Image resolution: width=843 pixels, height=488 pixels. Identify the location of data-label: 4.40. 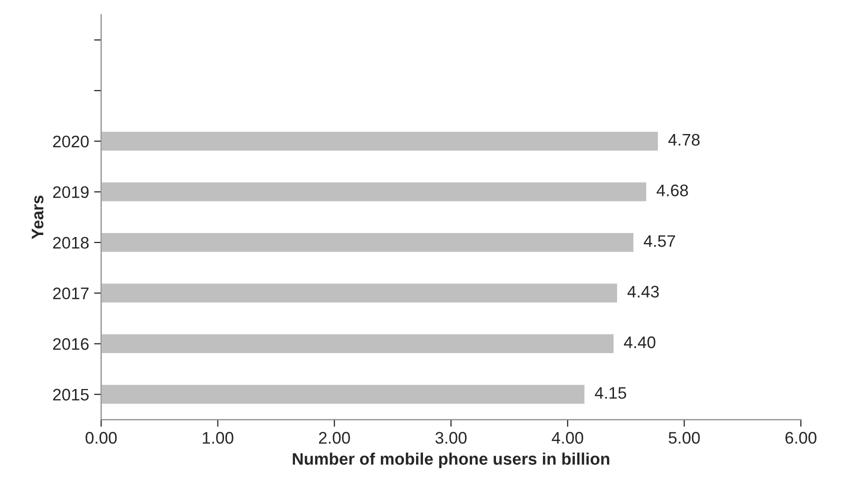
(640, 342).